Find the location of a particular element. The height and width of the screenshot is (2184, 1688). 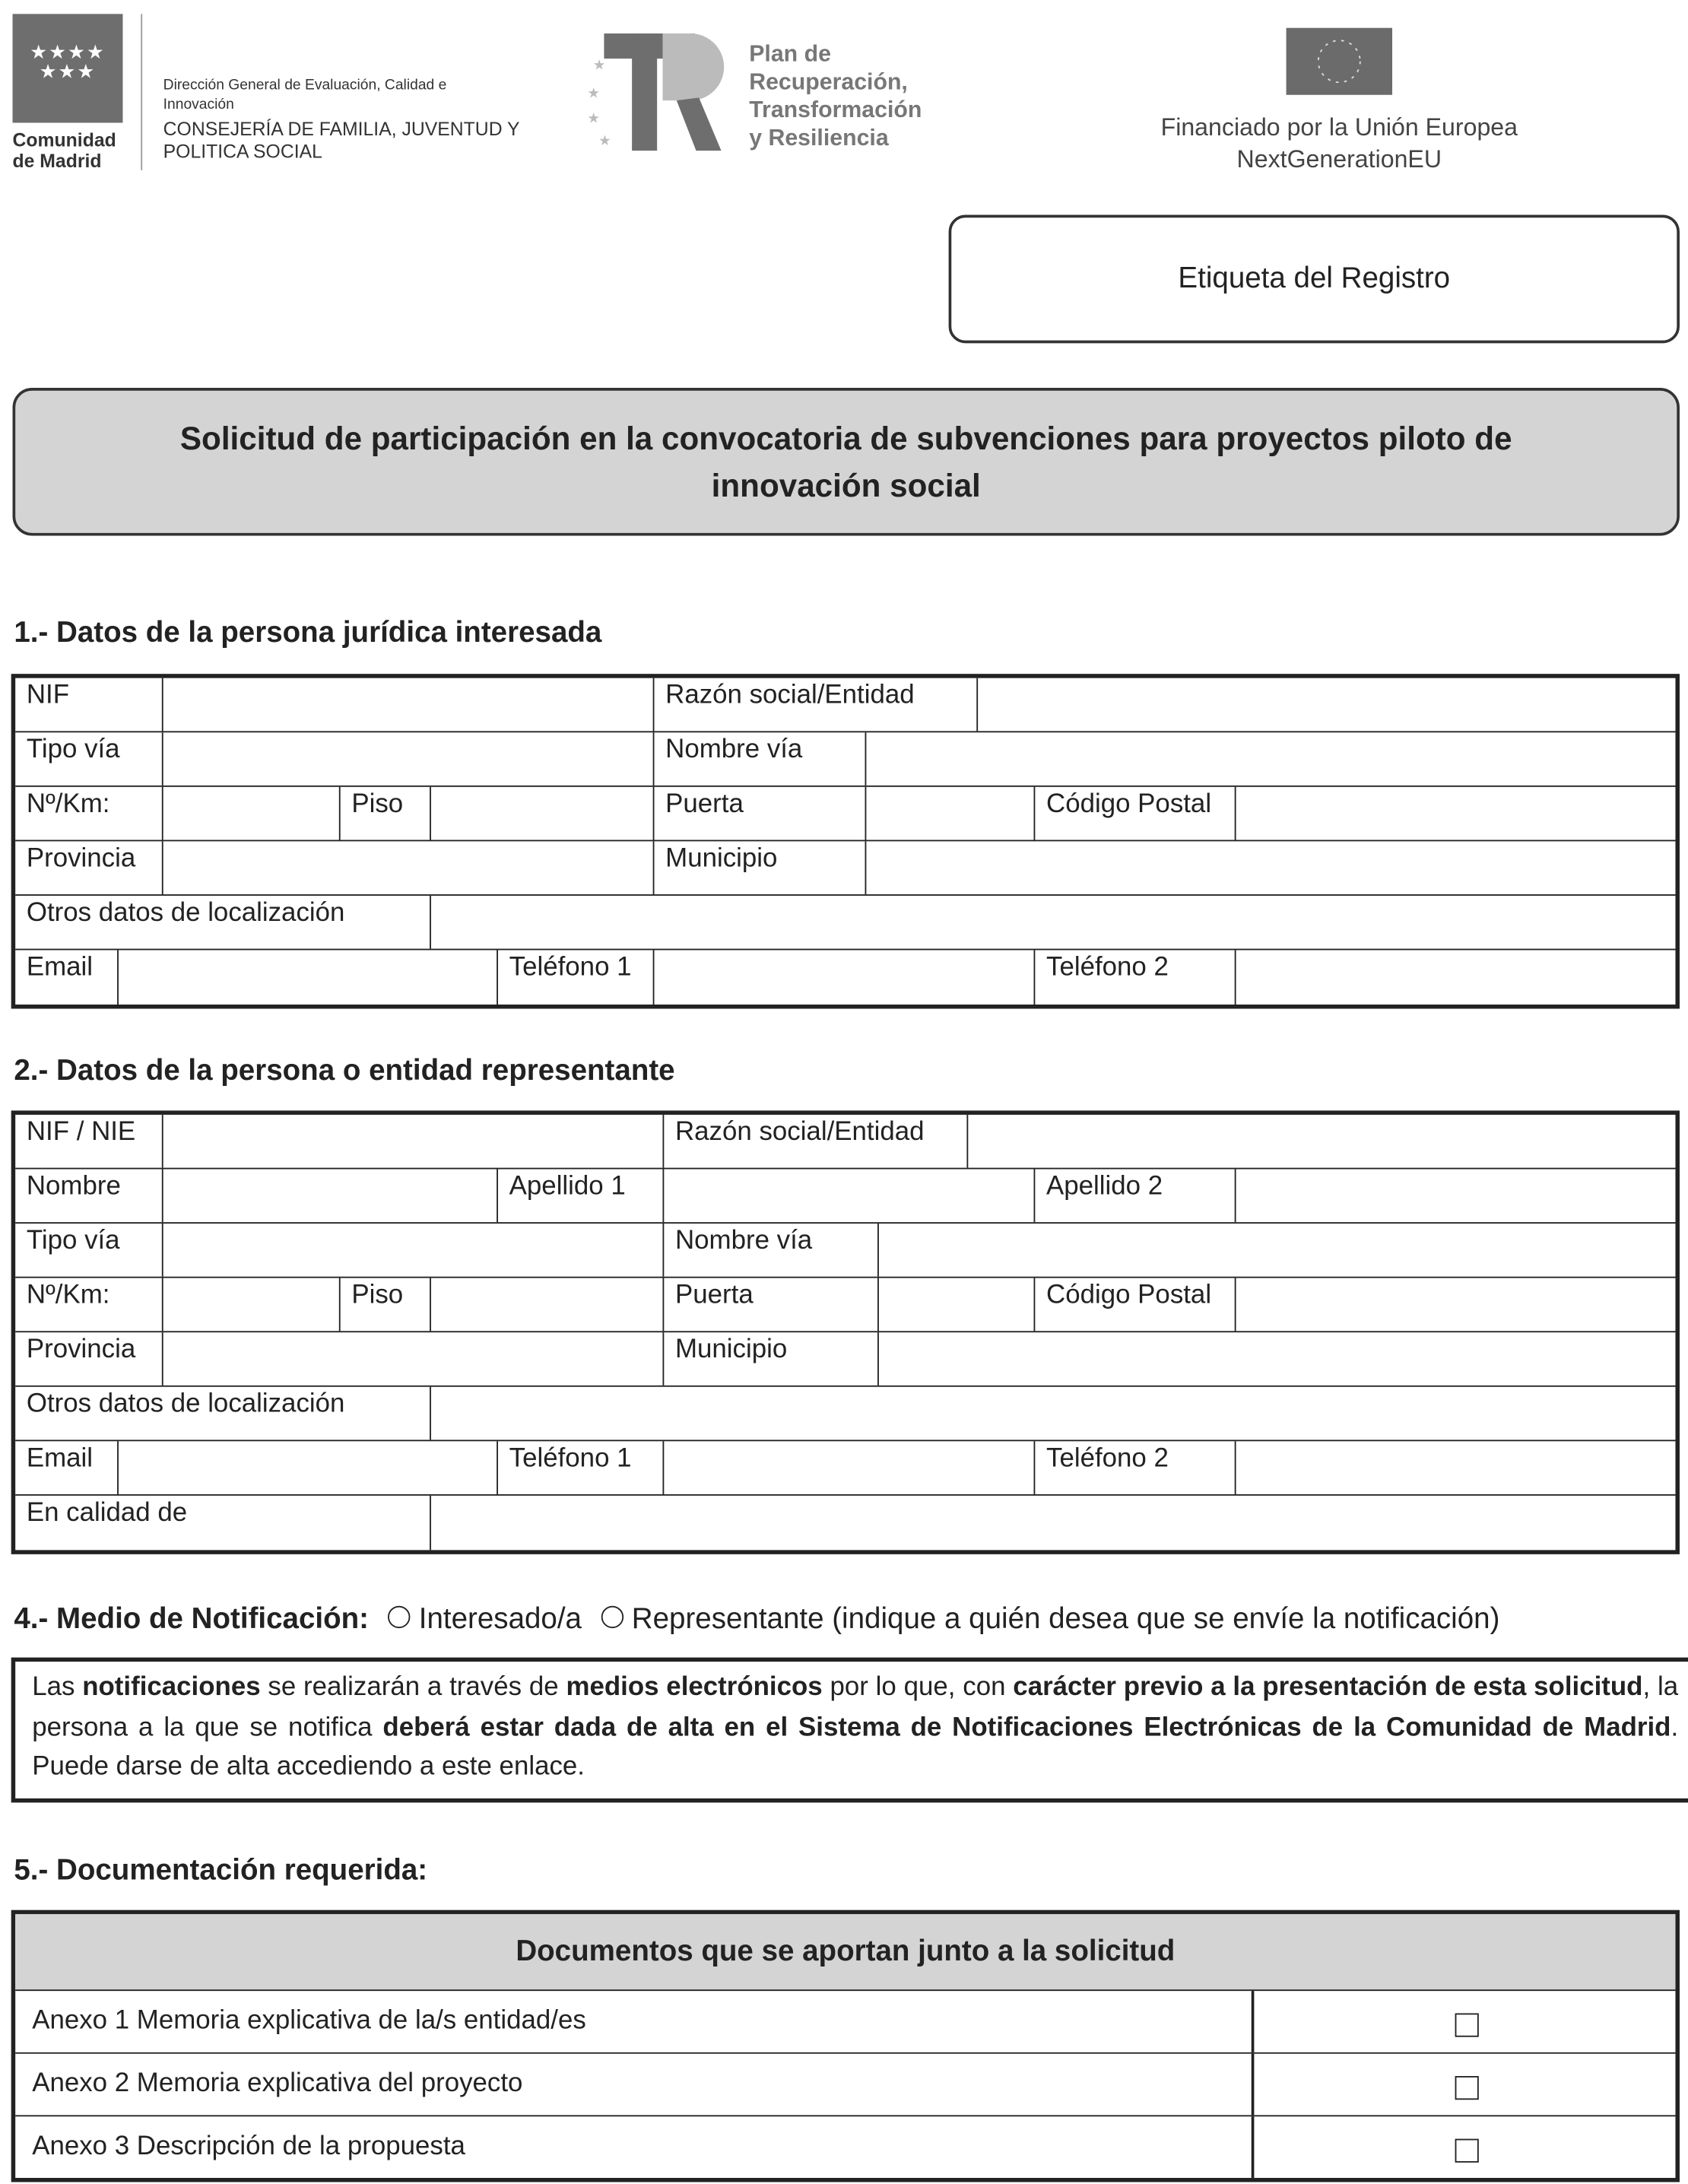

radio-label: Interesado/a is located at coordinates (500, 1619).